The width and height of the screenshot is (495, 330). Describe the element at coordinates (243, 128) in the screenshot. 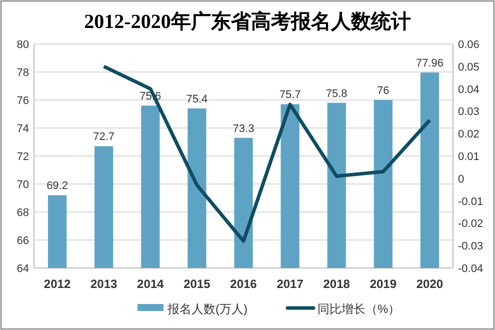

I see `data-label: 73.3` at that location.